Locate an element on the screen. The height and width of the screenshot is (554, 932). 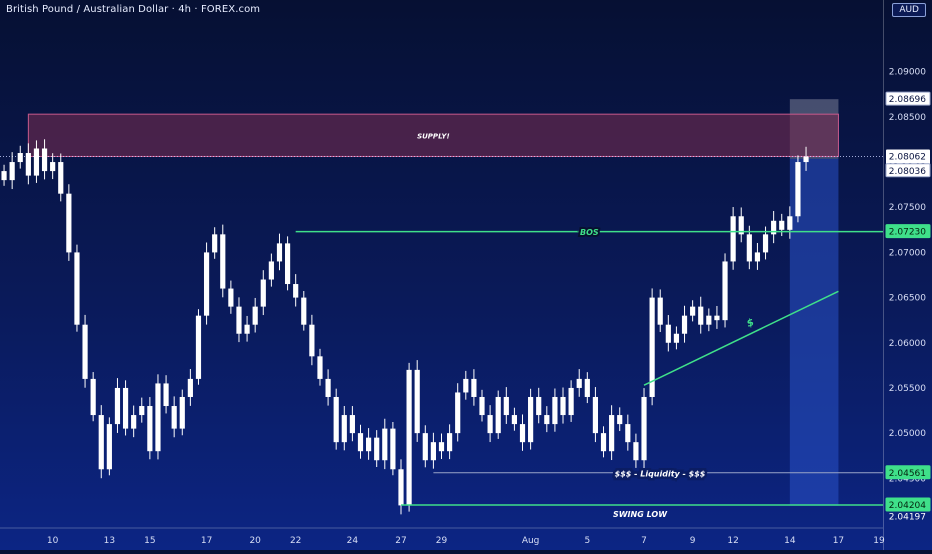
price-axis-panel: AUD is located at coordinates (907, 275).